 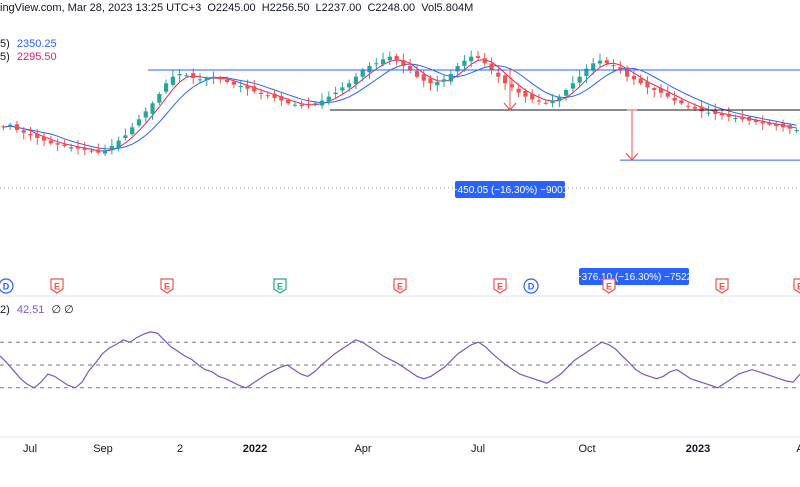 I want to click on measure-badge-text: −450.05 (−16.30%) −9001, so click(x=510, y=190).